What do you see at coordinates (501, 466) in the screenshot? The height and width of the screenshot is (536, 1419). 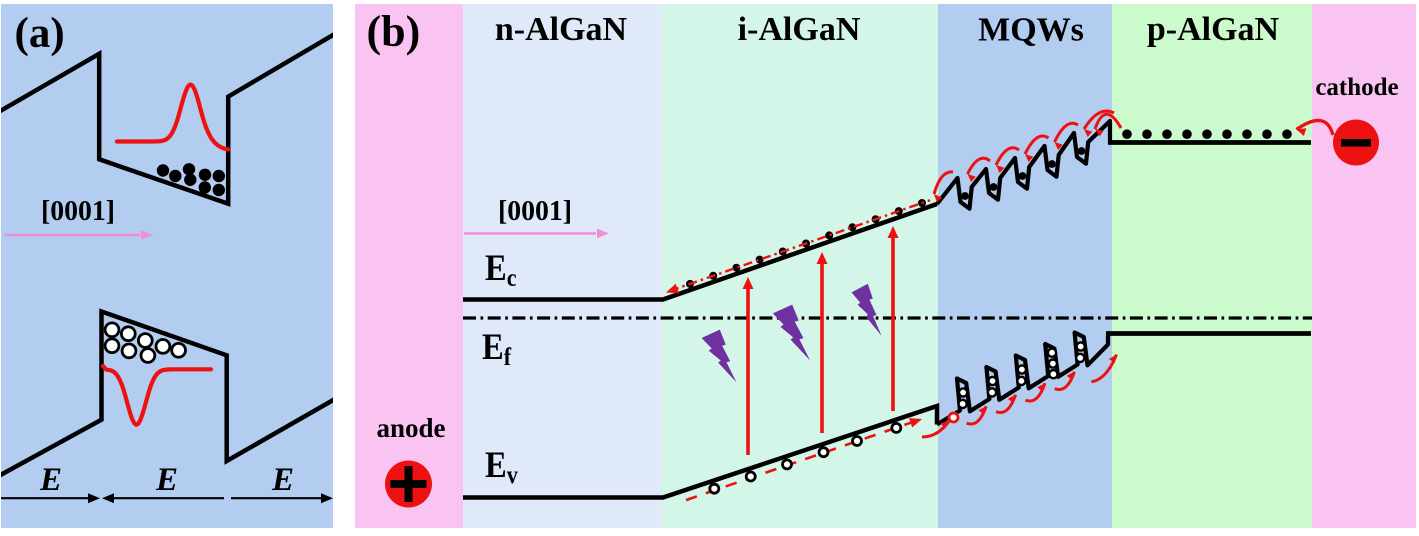 I see `svg-text: Ev` at bounding box center [501, 466].